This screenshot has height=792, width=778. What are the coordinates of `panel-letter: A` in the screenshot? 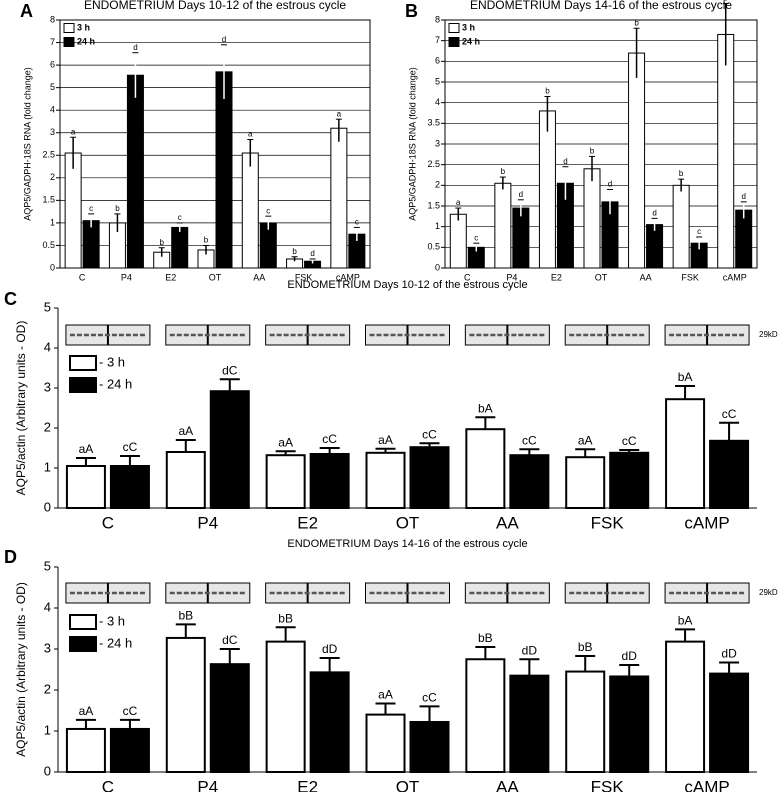 It's located at (26, 11).